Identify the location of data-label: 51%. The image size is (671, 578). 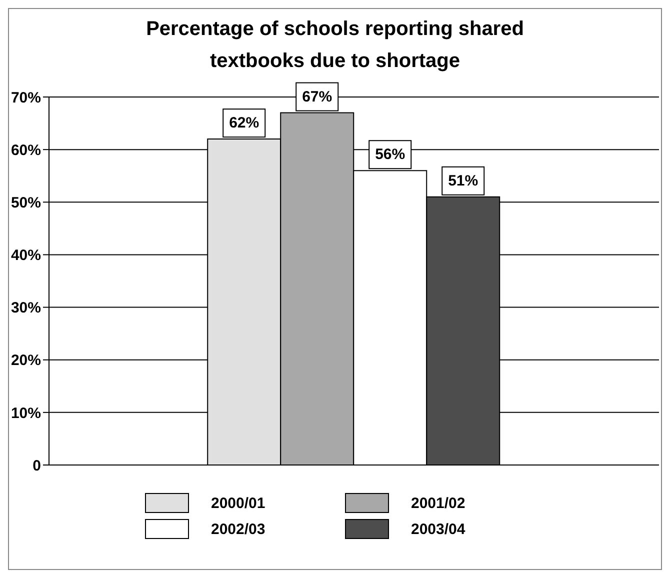
(463, 181).